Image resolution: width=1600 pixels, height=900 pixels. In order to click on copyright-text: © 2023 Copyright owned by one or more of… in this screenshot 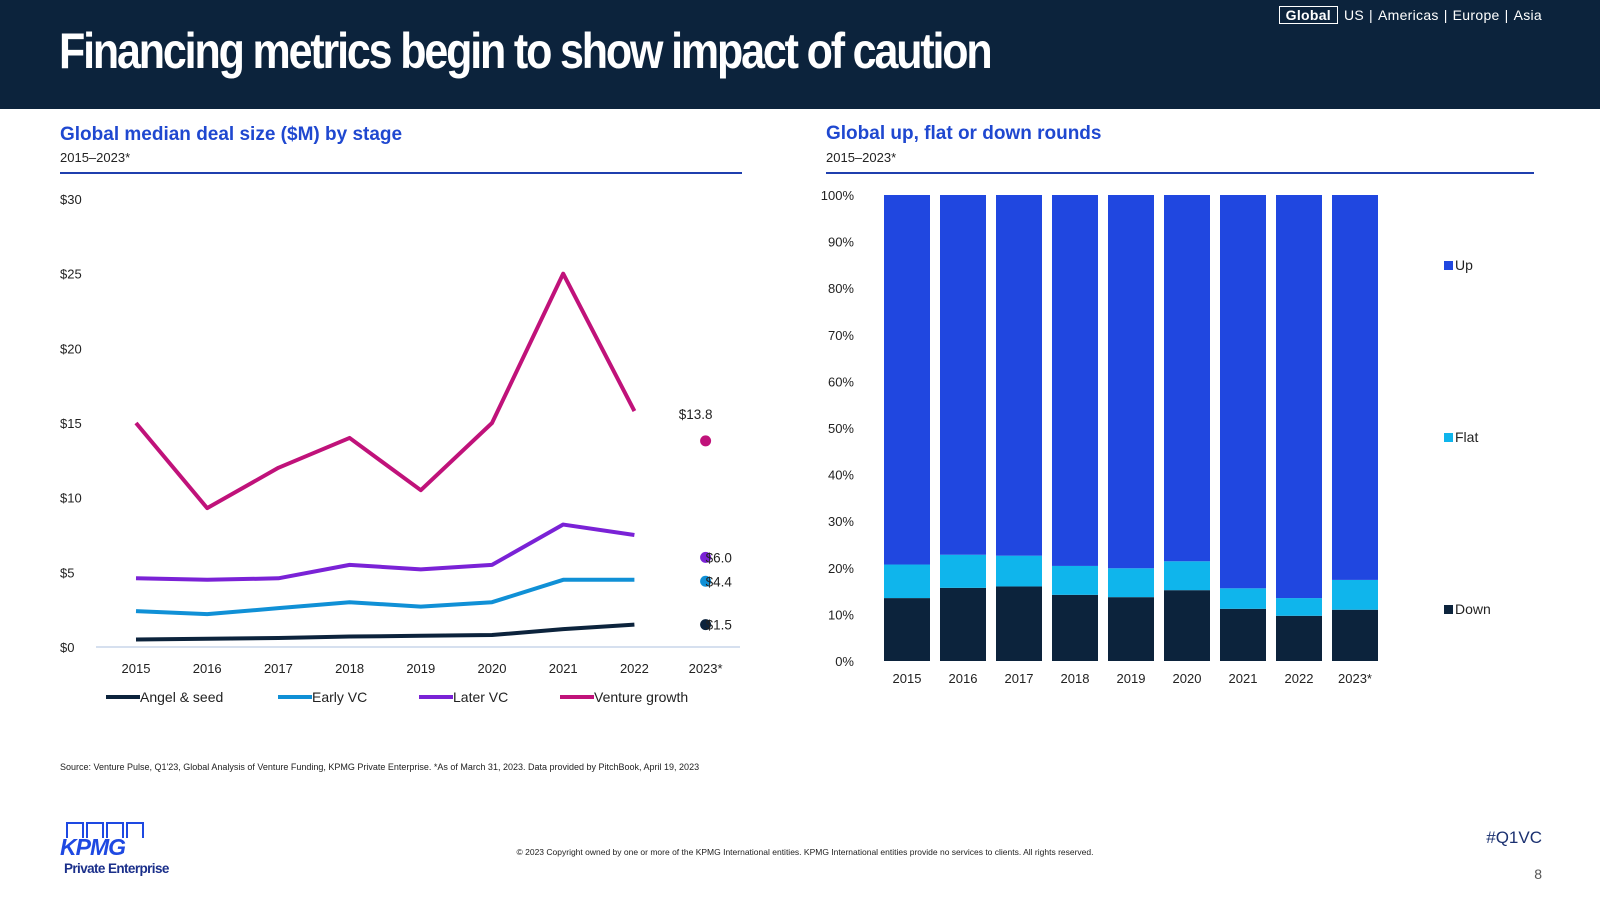, I will do `click(805, 852)`.